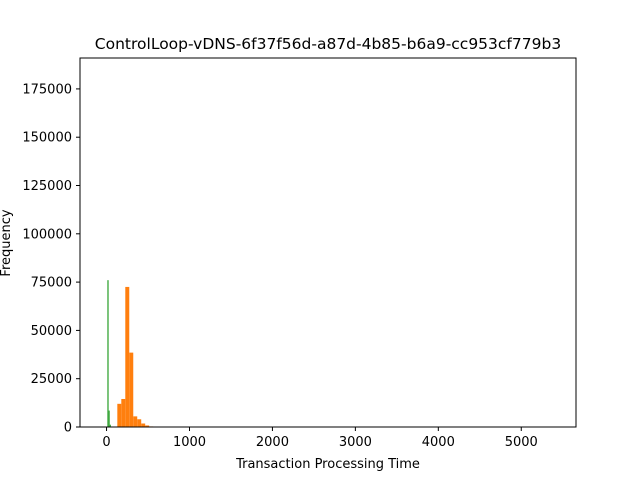  Describe the element at coordinates (106, 442) in the screenshot. I see `x-tick-label-0: 0` at that location.